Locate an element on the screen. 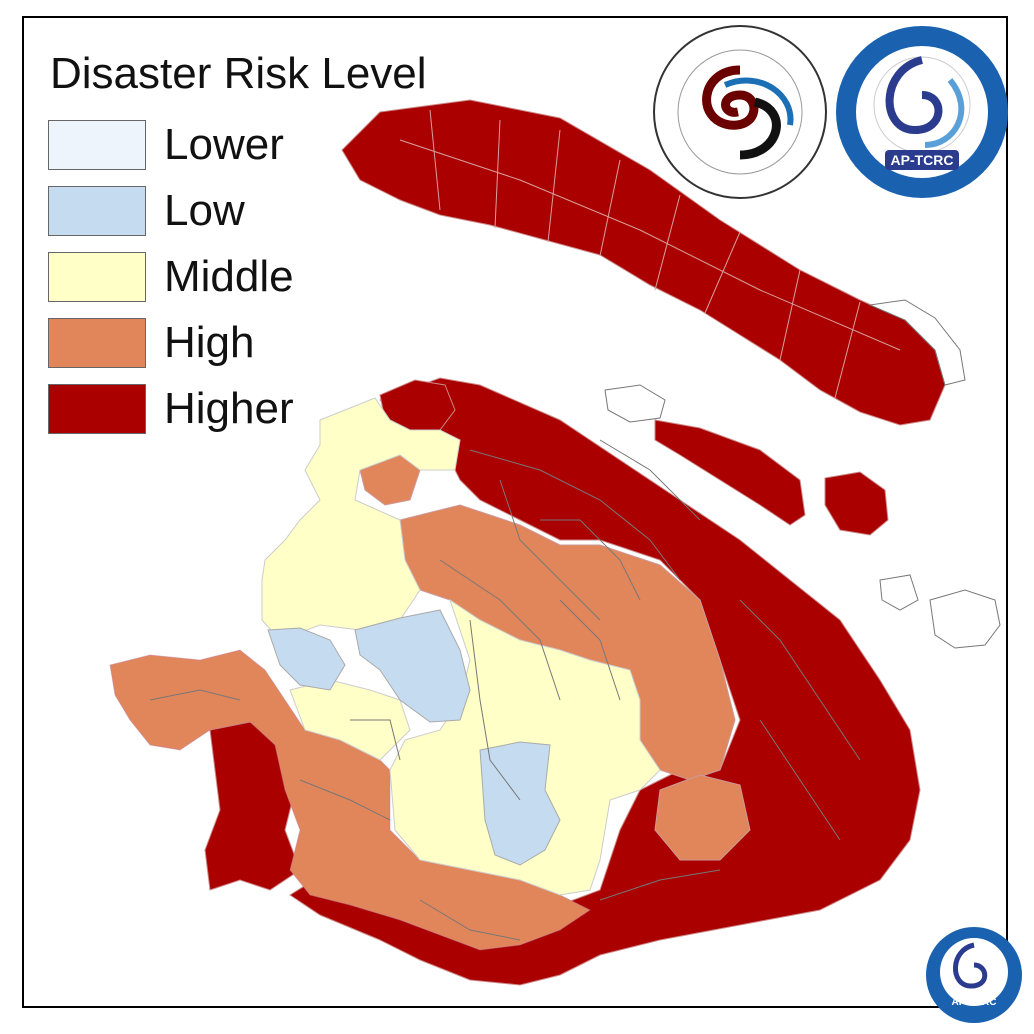 Image resolution: width=1034 pixels, height=1034 pixels. legend-item-lower: Lower is located at coordinates (237, 145).